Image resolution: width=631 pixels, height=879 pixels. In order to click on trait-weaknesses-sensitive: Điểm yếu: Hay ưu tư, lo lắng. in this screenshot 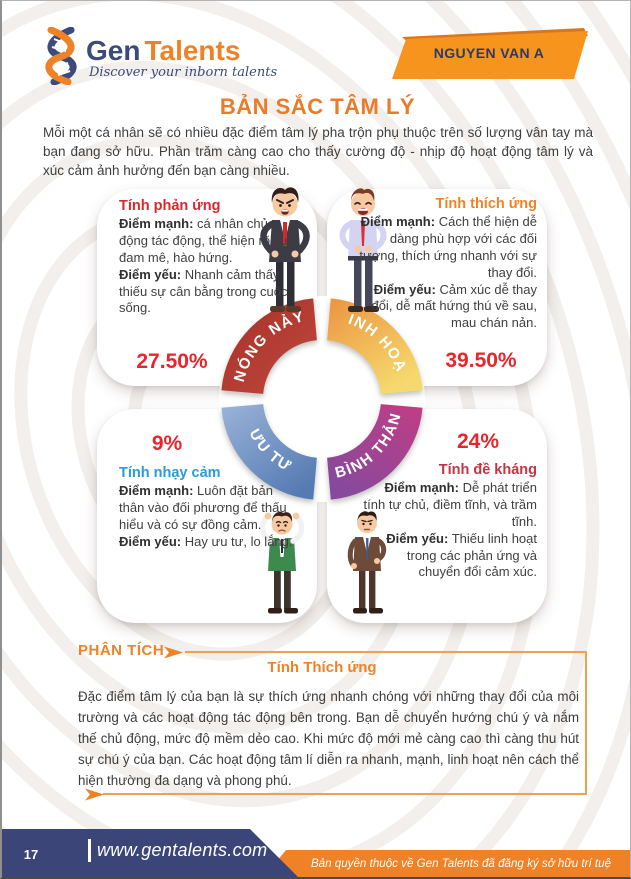, I will do `click(207, 542)`.